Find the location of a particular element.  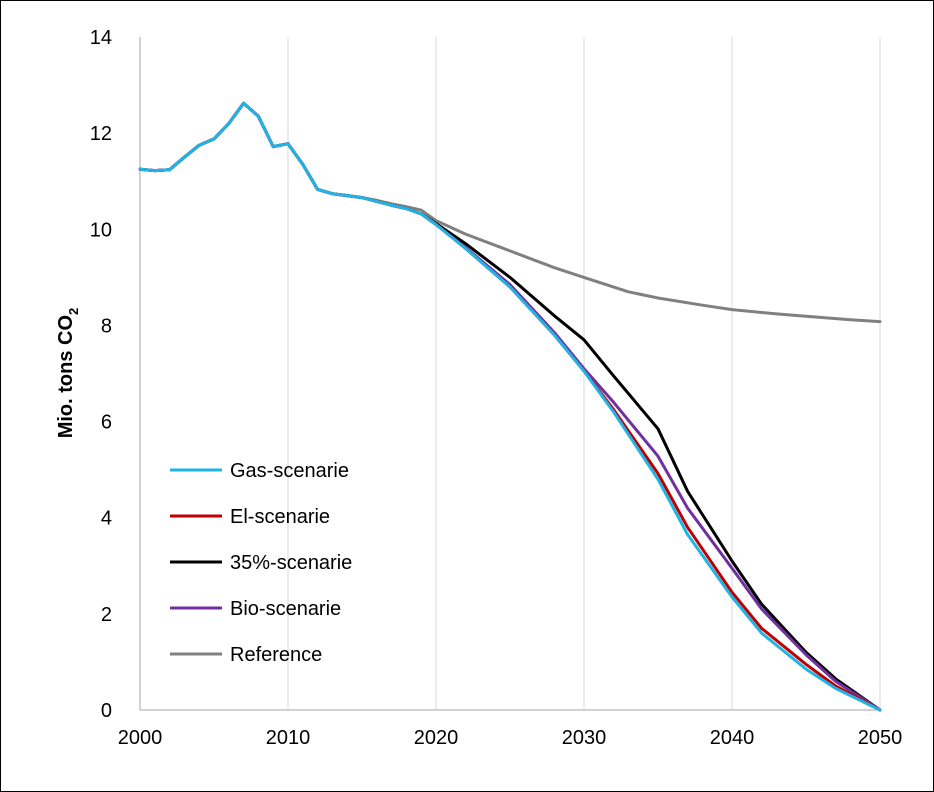

y-tick-label: 10 is located at coordinates (101, 230).